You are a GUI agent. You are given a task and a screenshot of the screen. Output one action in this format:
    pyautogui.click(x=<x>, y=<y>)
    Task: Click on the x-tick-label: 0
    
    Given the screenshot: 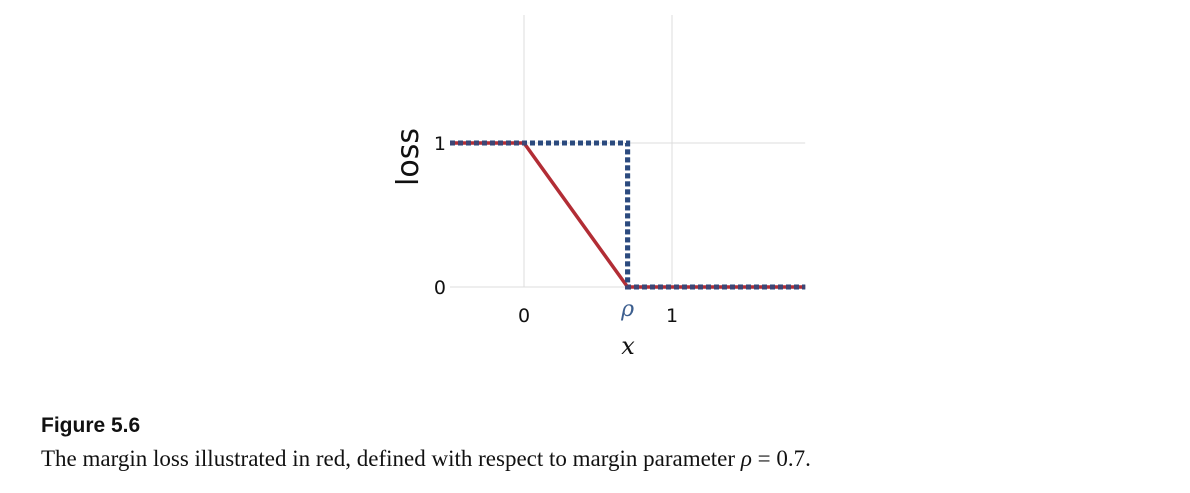 What is the action you would take?
    pyautogui.click(x=524, y=316)
    